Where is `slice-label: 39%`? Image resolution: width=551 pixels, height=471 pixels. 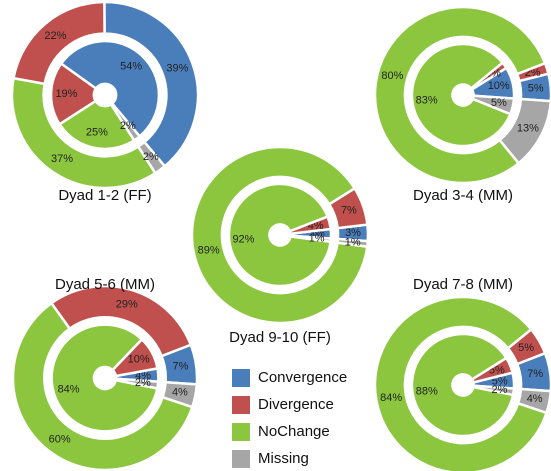 slice-label: 39% is located at coordinates (177, 68).